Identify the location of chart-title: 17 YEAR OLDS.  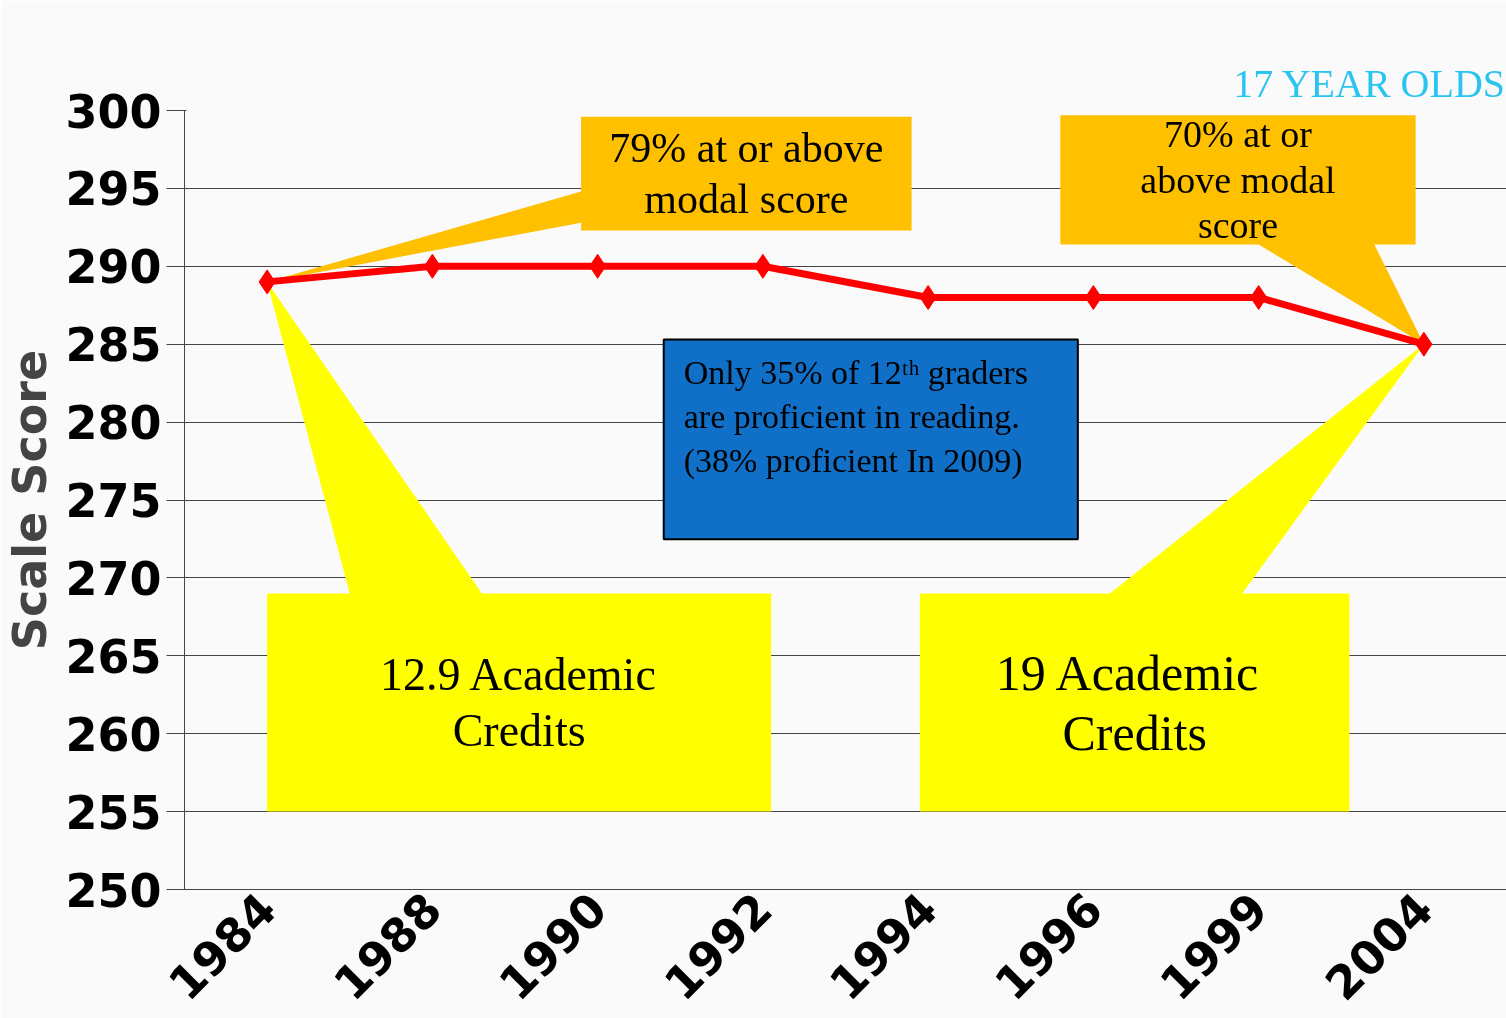
(1369, 83).